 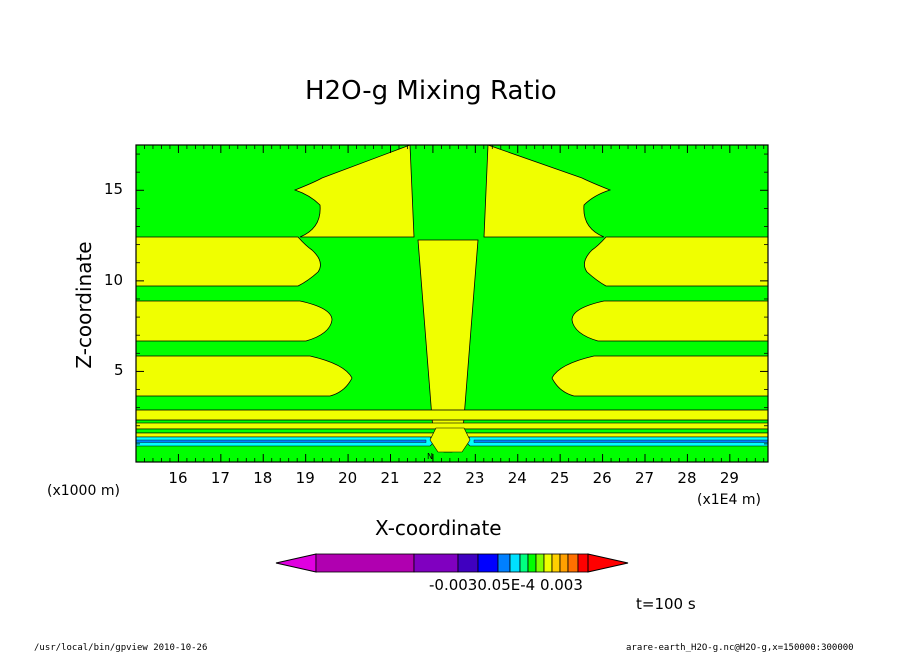 I want to click on footer-left: /usr/local/bin/gpview 2010-10-26, so click(x=121, y=648).